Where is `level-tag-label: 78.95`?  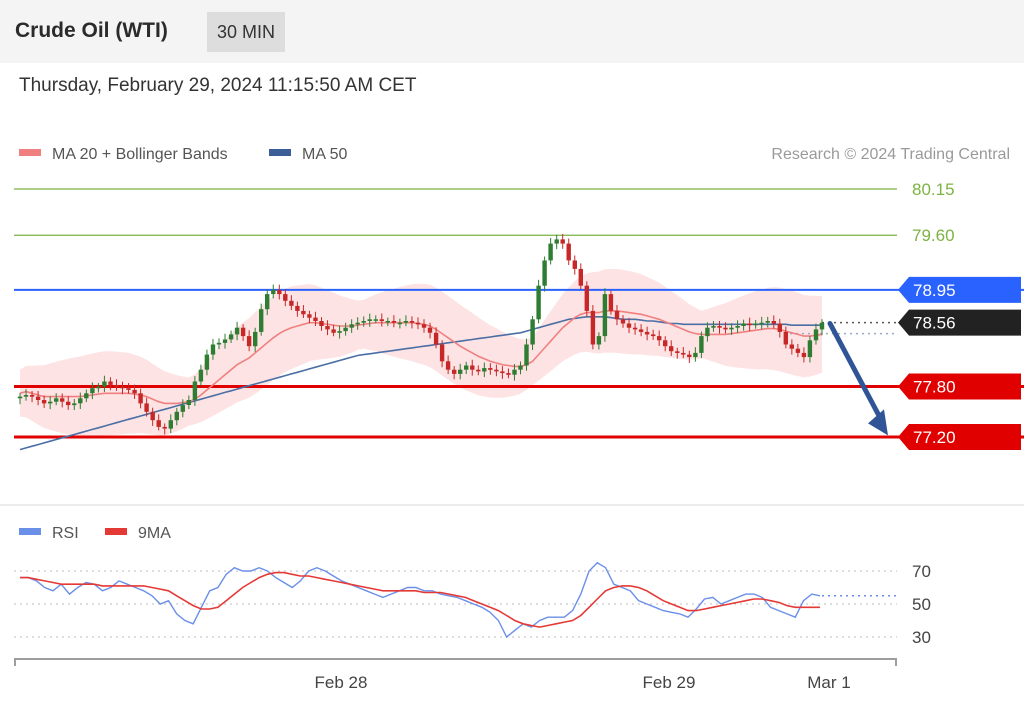 level-tag-label: 78.95 is located at coordinates (934, 290).